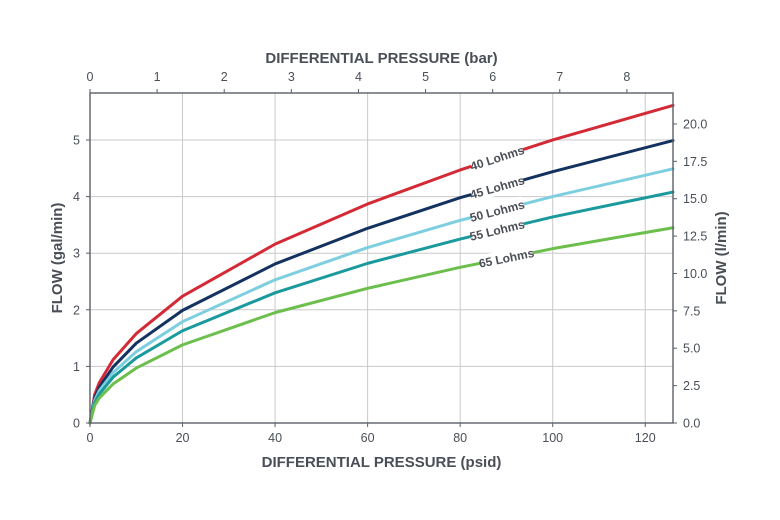 This screenshot has width=780, height=520. I want to click on x-top-tick-label: 6, so click(492, 77).